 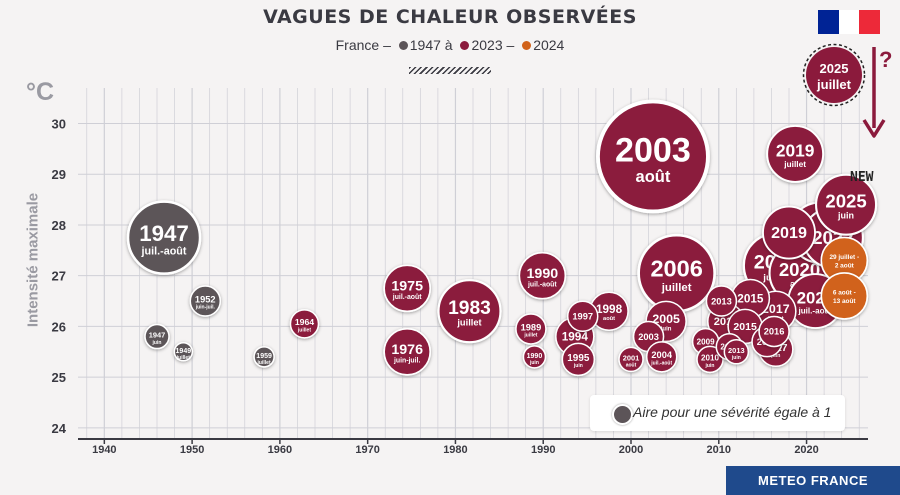 I want to click on bubble-year-label: 2013, so click(x=736, y=350).